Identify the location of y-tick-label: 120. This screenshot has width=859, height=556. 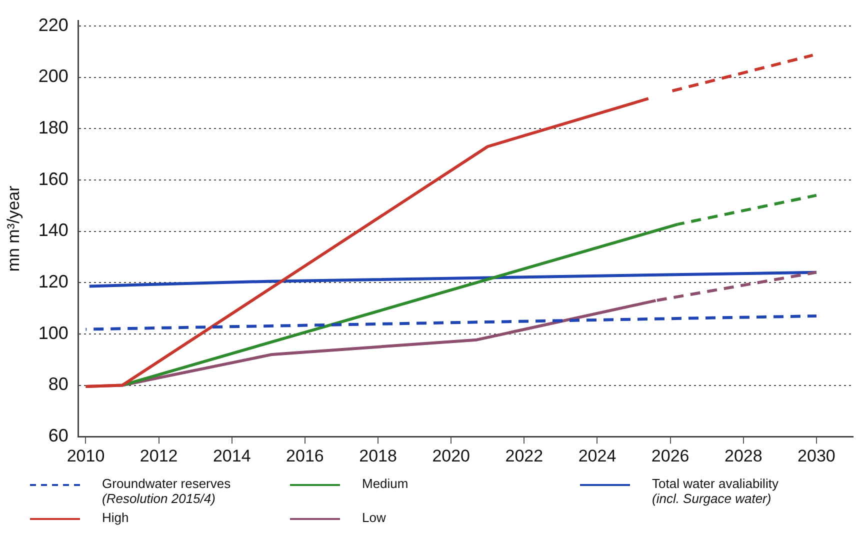
(53, 282).